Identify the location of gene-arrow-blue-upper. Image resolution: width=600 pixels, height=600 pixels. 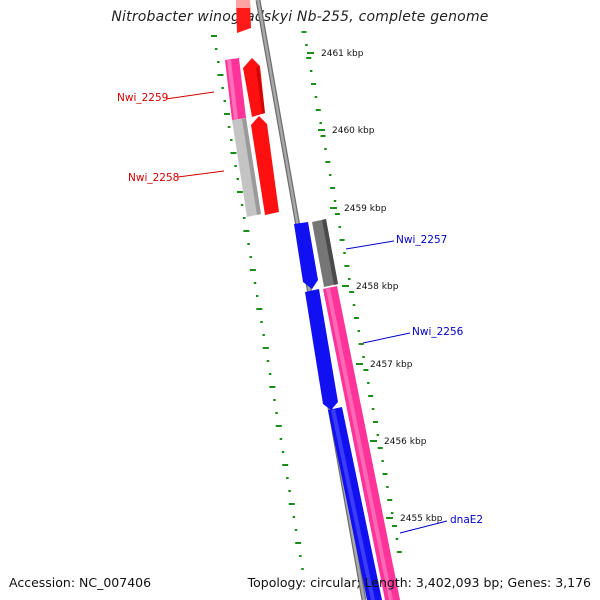
(306, 255).